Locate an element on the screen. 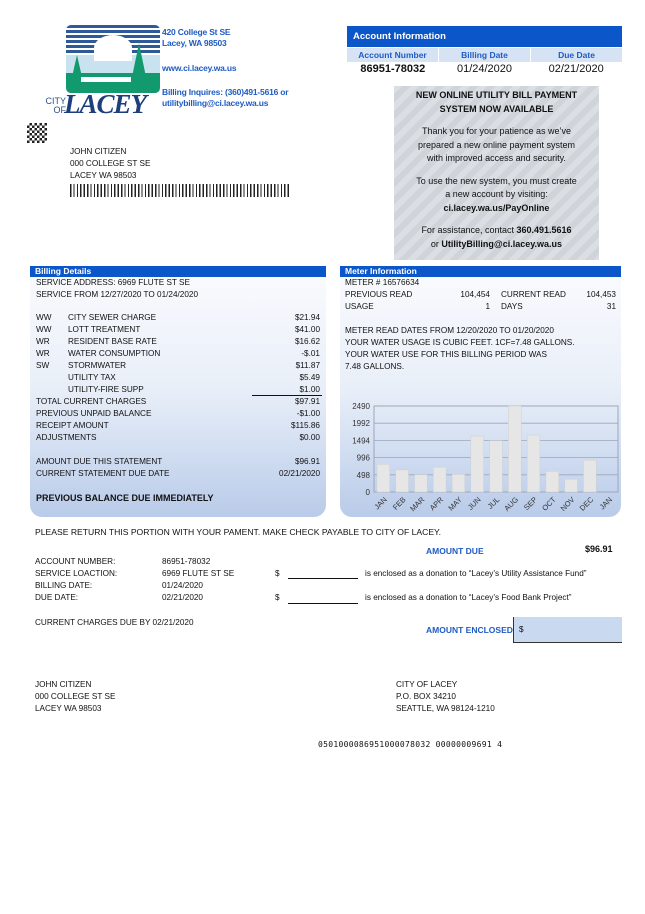 Image resolution: width=645 pixels, height=914 pixels. total-row: TOTAL CURRENT CHARGES $97.91 is located at coordinates (178, 402).